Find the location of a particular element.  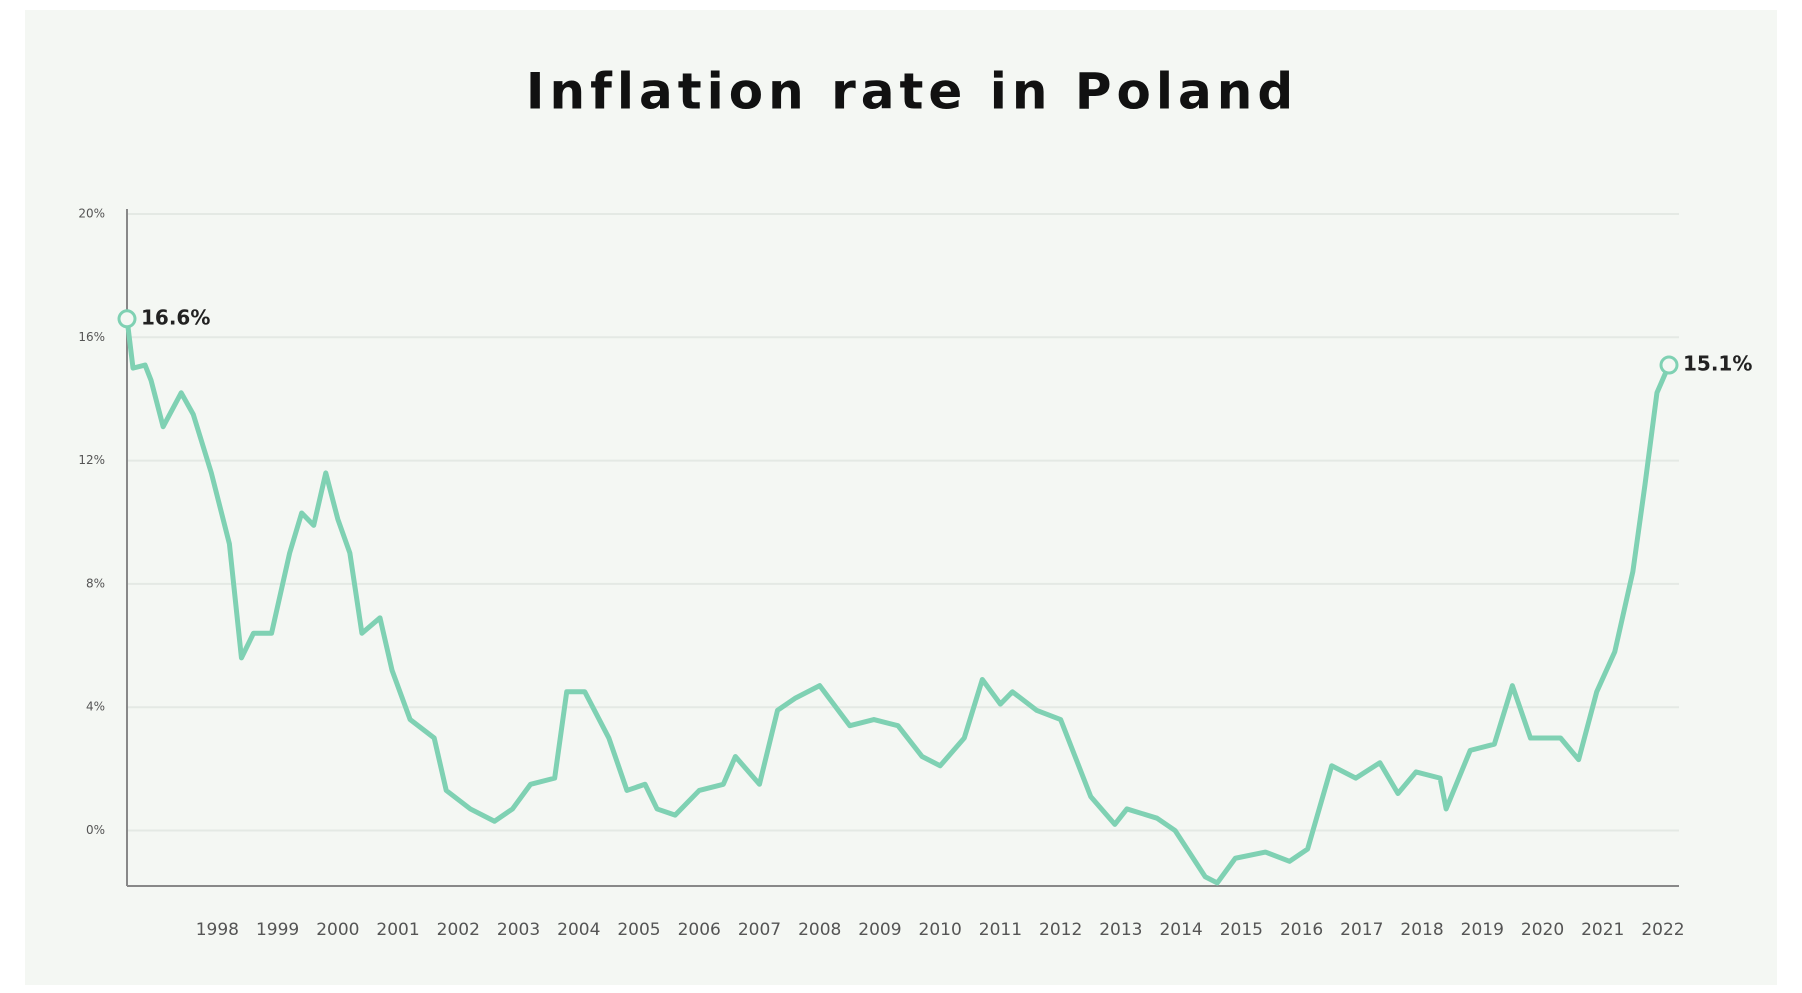

x-tick-label: 2016 is located at coordinates (1301, 930).